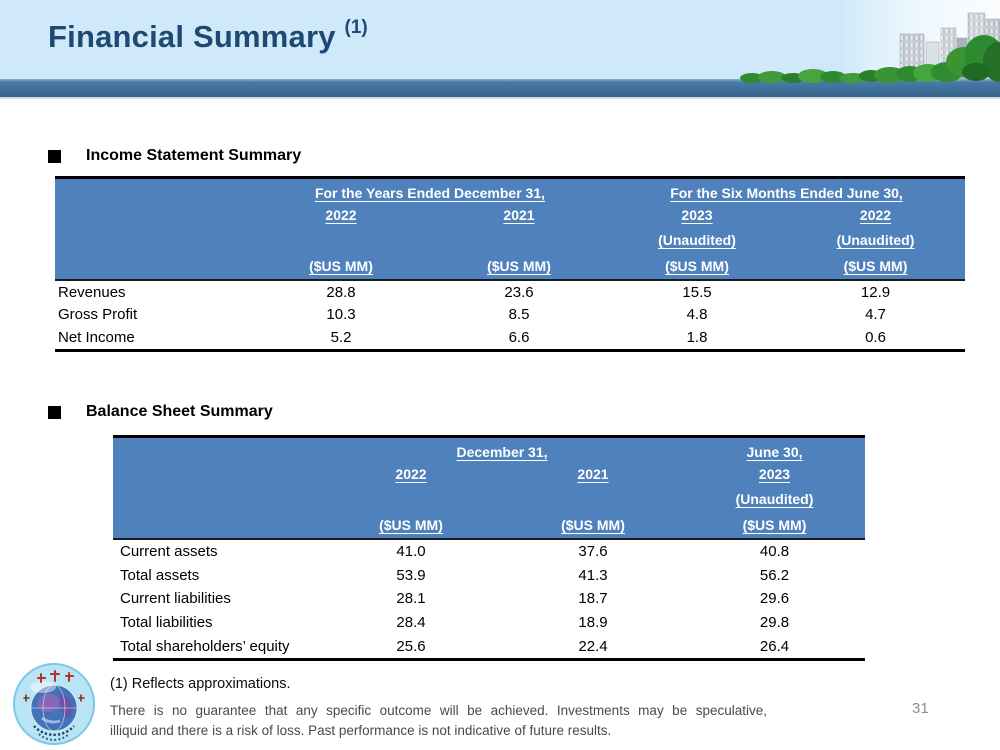 This screenshot has width=1000, height=750. What do you see at coordinates (697, 292) in the screenshot?
I see `cell-value: 15.5` at bounding box center [697, 292].